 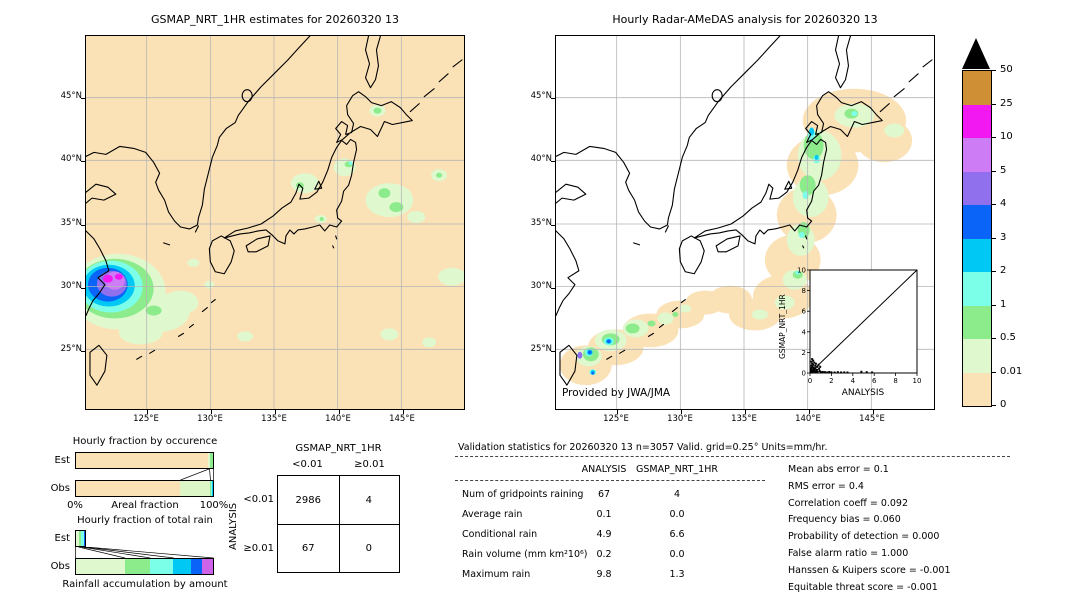 I want to click on right-lon-140: 140°E, so click(x=808, y=419).